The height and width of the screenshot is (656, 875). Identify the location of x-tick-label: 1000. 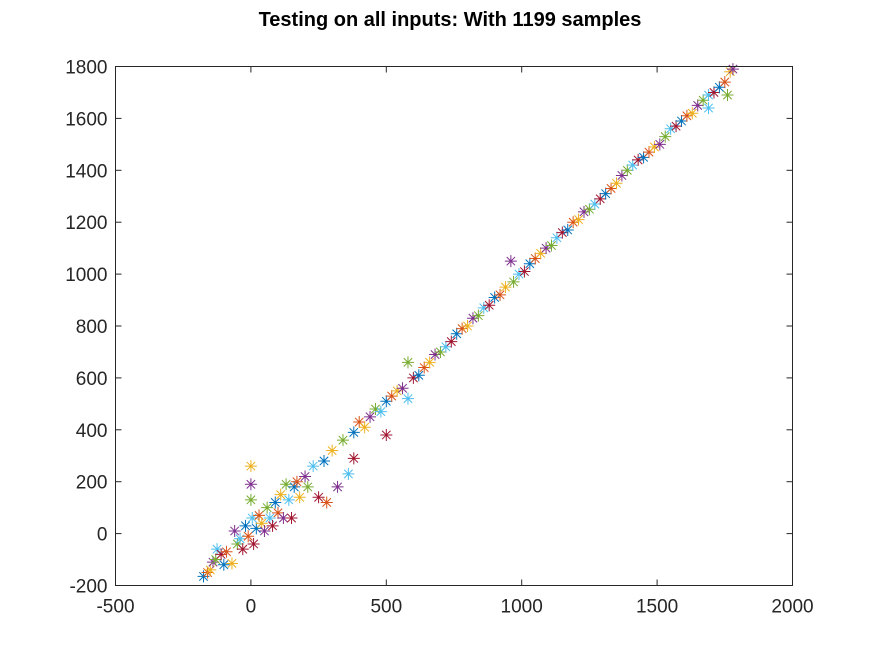
(522, 607).